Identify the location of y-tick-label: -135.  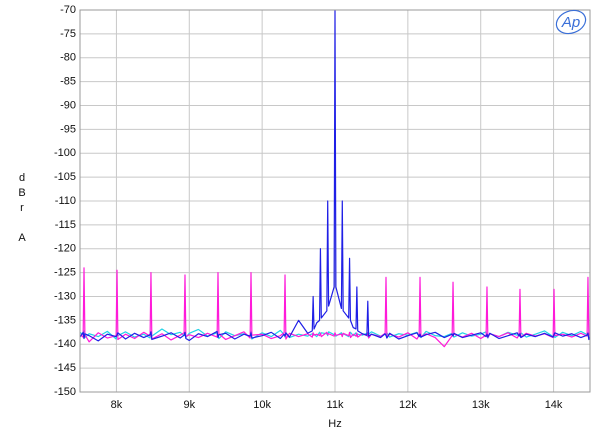
(65, 320).